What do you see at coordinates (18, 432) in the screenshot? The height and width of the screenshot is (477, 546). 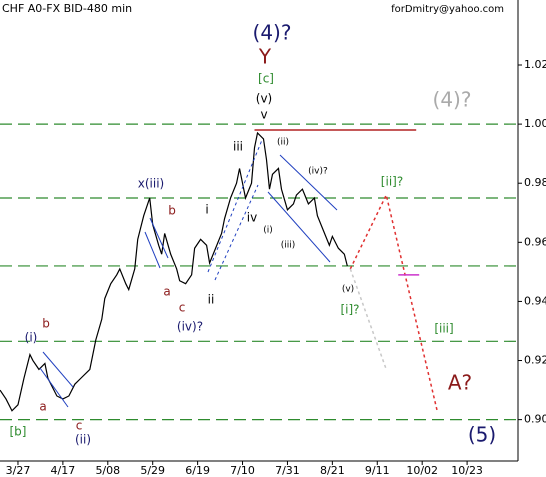 I see `wave-label: [b]` at bounding box center [18, 432].